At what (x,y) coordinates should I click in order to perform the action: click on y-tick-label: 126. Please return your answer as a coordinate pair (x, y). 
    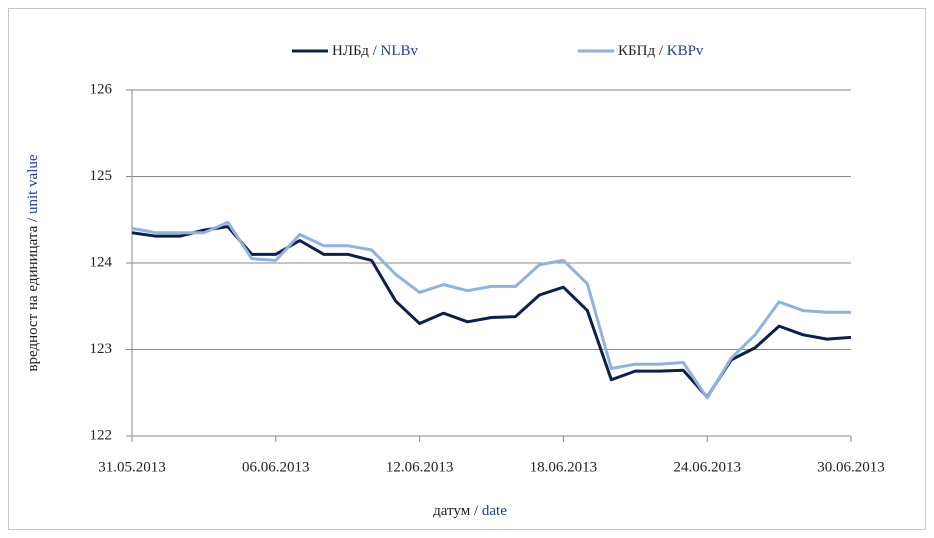
    Looking at the image, I should click on (101, 89).